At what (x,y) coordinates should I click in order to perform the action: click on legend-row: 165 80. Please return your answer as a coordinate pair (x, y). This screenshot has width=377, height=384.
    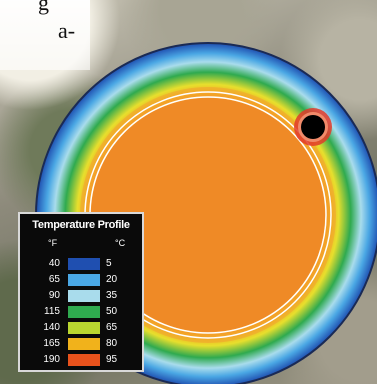
    Looking at the image, I should click on (81, 343).